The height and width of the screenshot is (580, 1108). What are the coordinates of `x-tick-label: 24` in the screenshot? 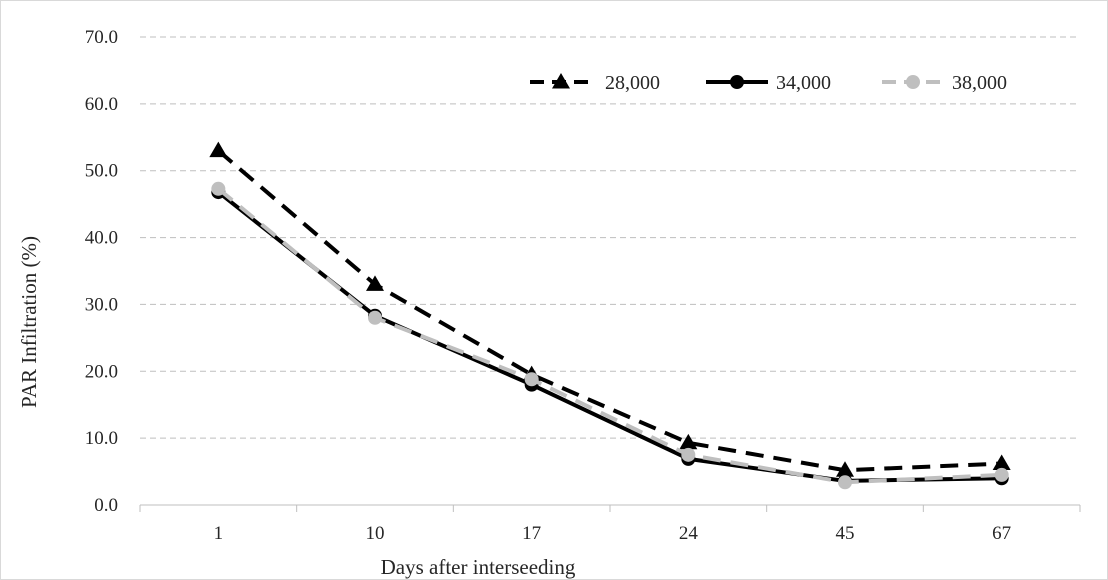 It's located at (689, 533).